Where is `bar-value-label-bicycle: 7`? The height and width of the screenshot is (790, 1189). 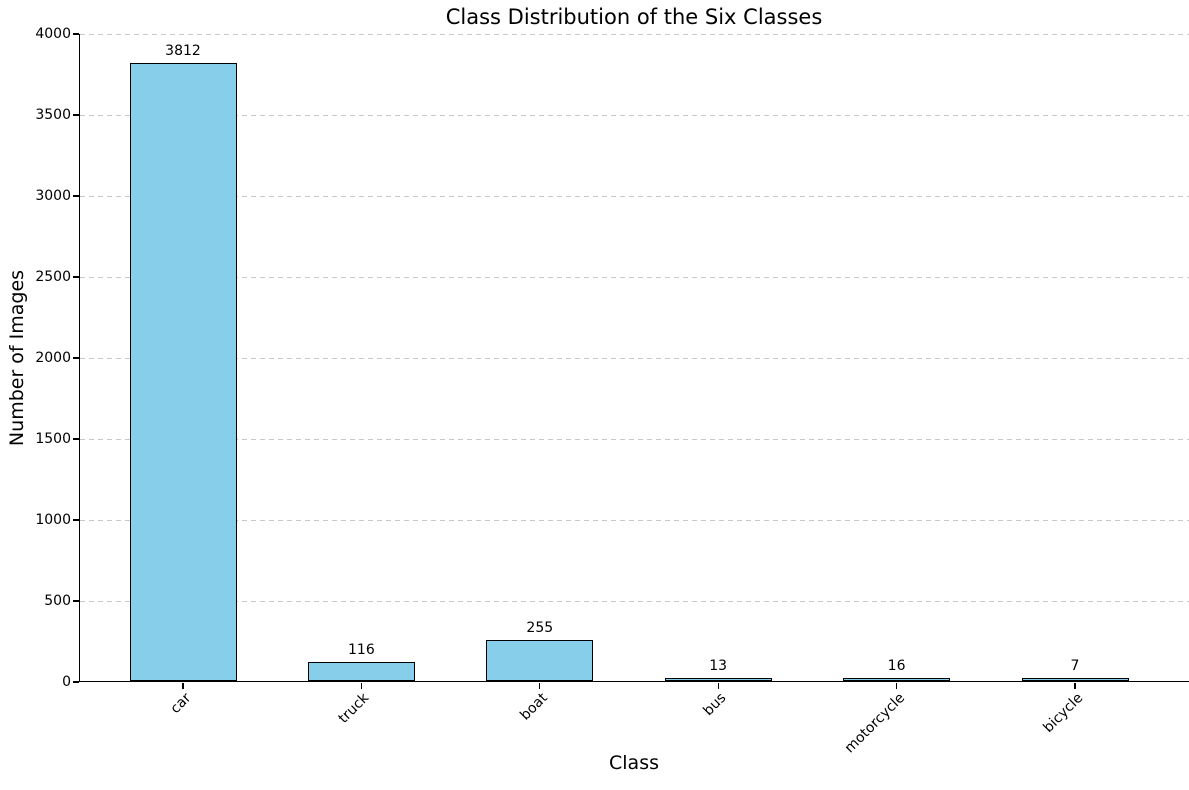
bar-value-label-bicycle: 7 is located at coordinates (1075, 665).